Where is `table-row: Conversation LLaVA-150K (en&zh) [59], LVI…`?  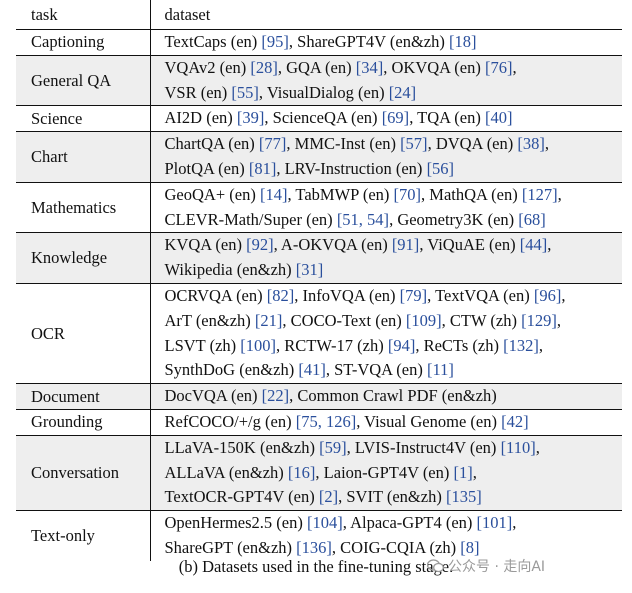
table-row: Conversation LLaVA-150K (en&zh) [59], LVI… is located at coordinates (319, 473).